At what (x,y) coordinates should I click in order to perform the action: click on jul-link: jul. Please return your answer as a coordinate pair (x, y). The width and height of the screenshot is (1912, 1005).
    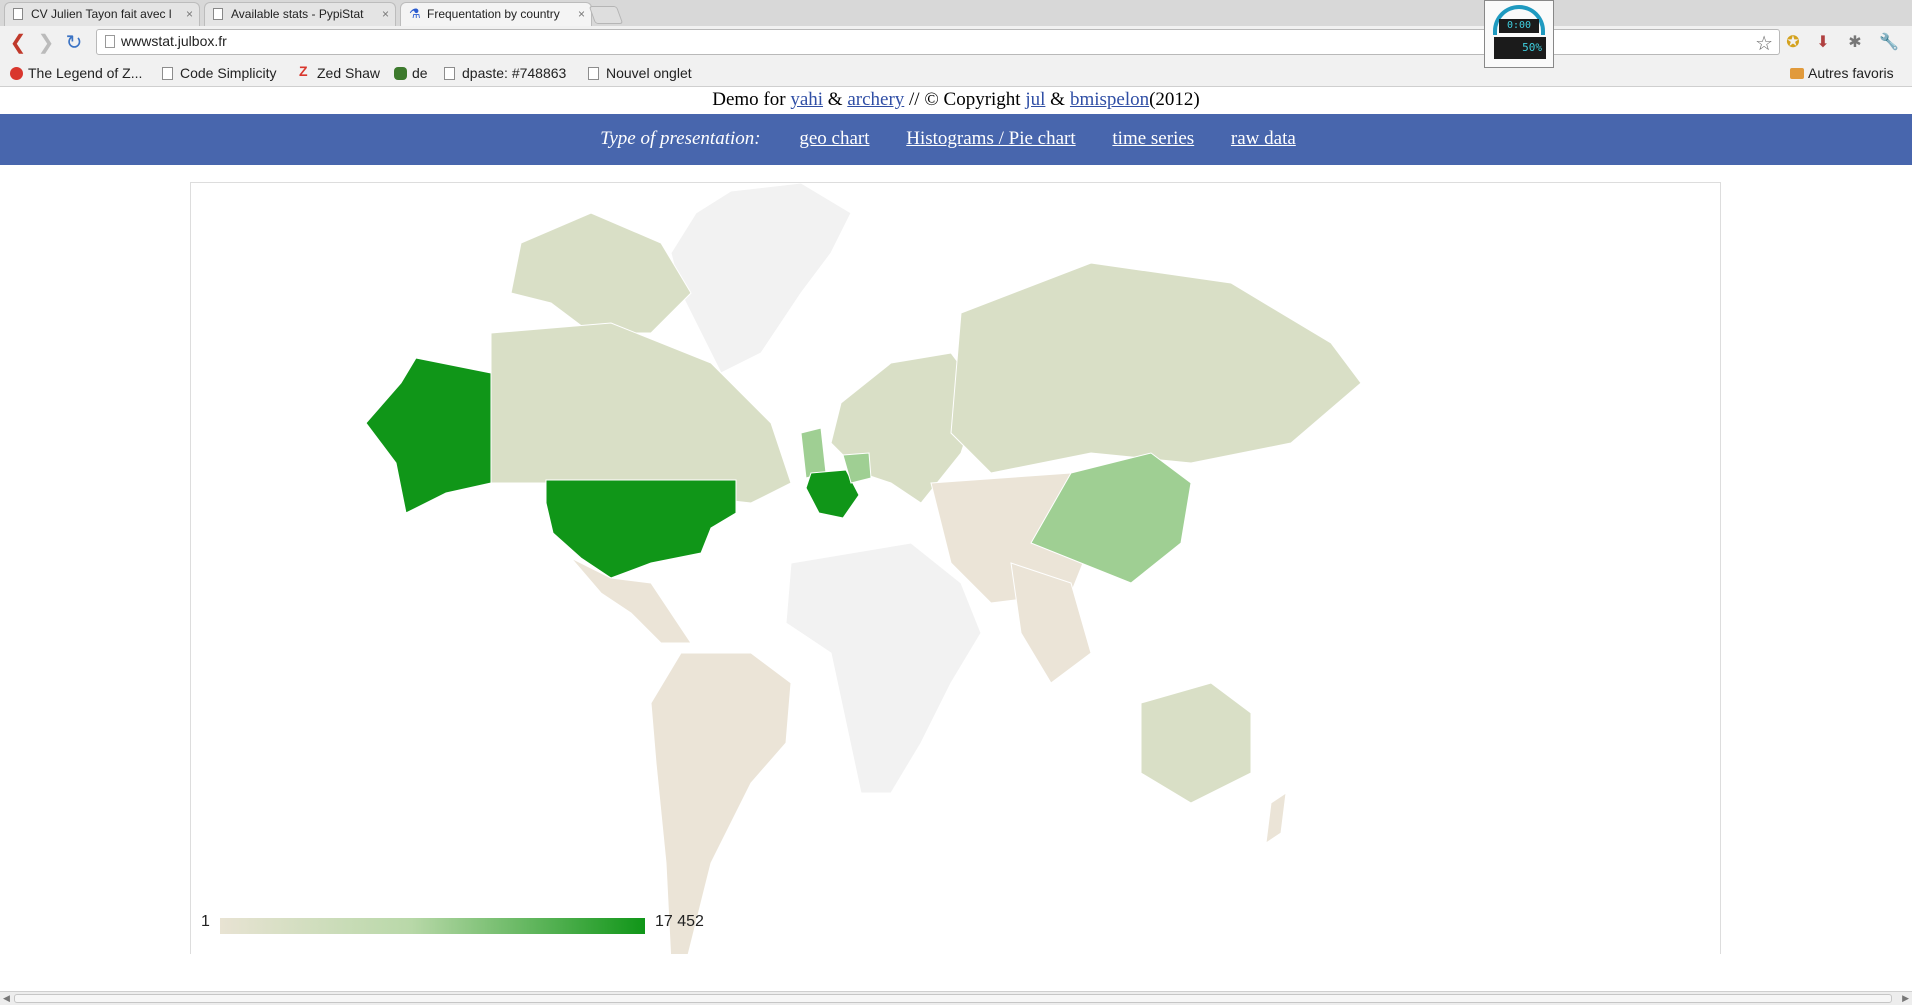
    Looking at the image, I should click on (1035, 99).